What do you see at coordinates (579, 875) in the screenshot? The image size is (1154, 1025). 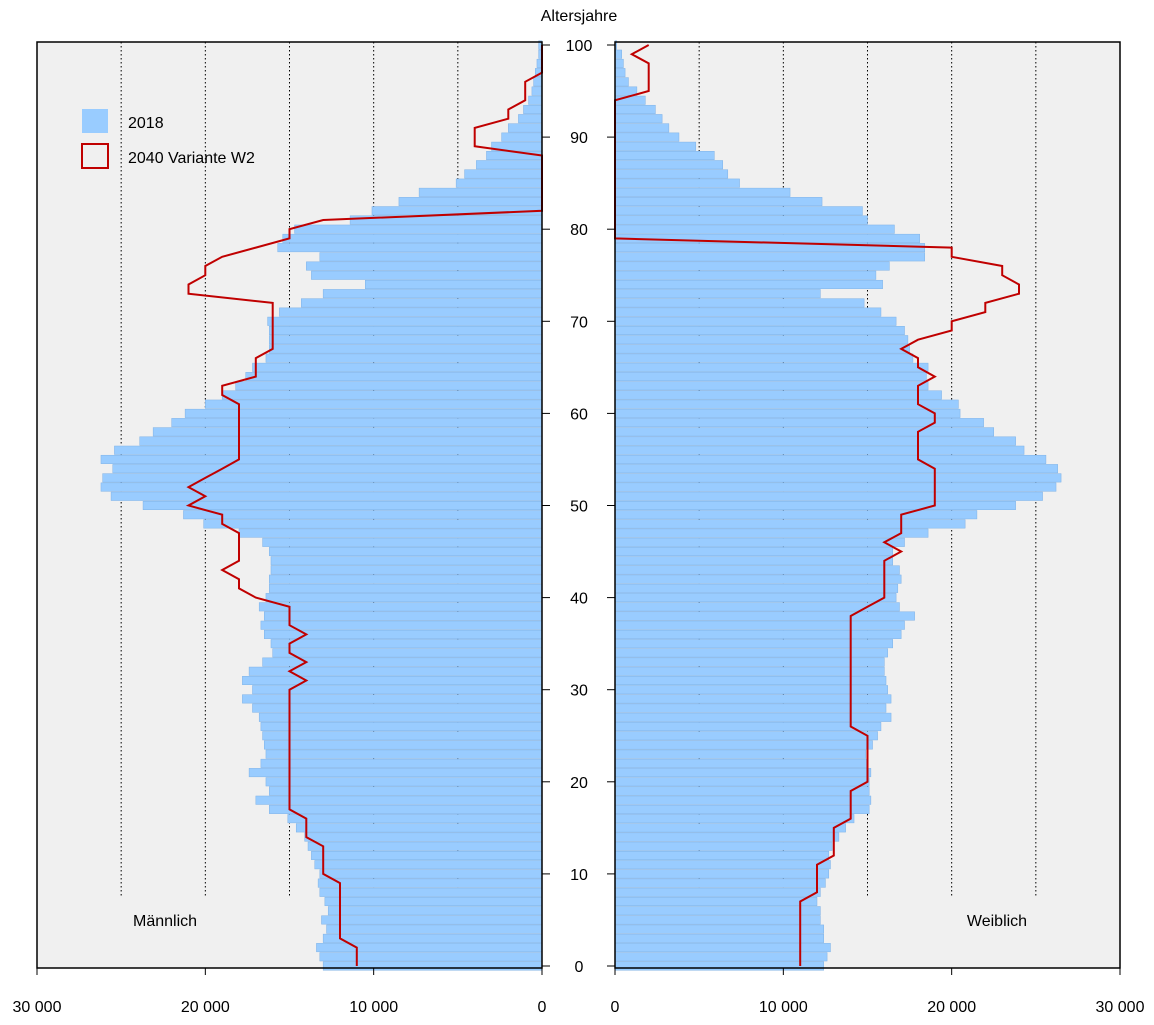 I see `age-tick-label: 10` at bounding box center [579, 875].